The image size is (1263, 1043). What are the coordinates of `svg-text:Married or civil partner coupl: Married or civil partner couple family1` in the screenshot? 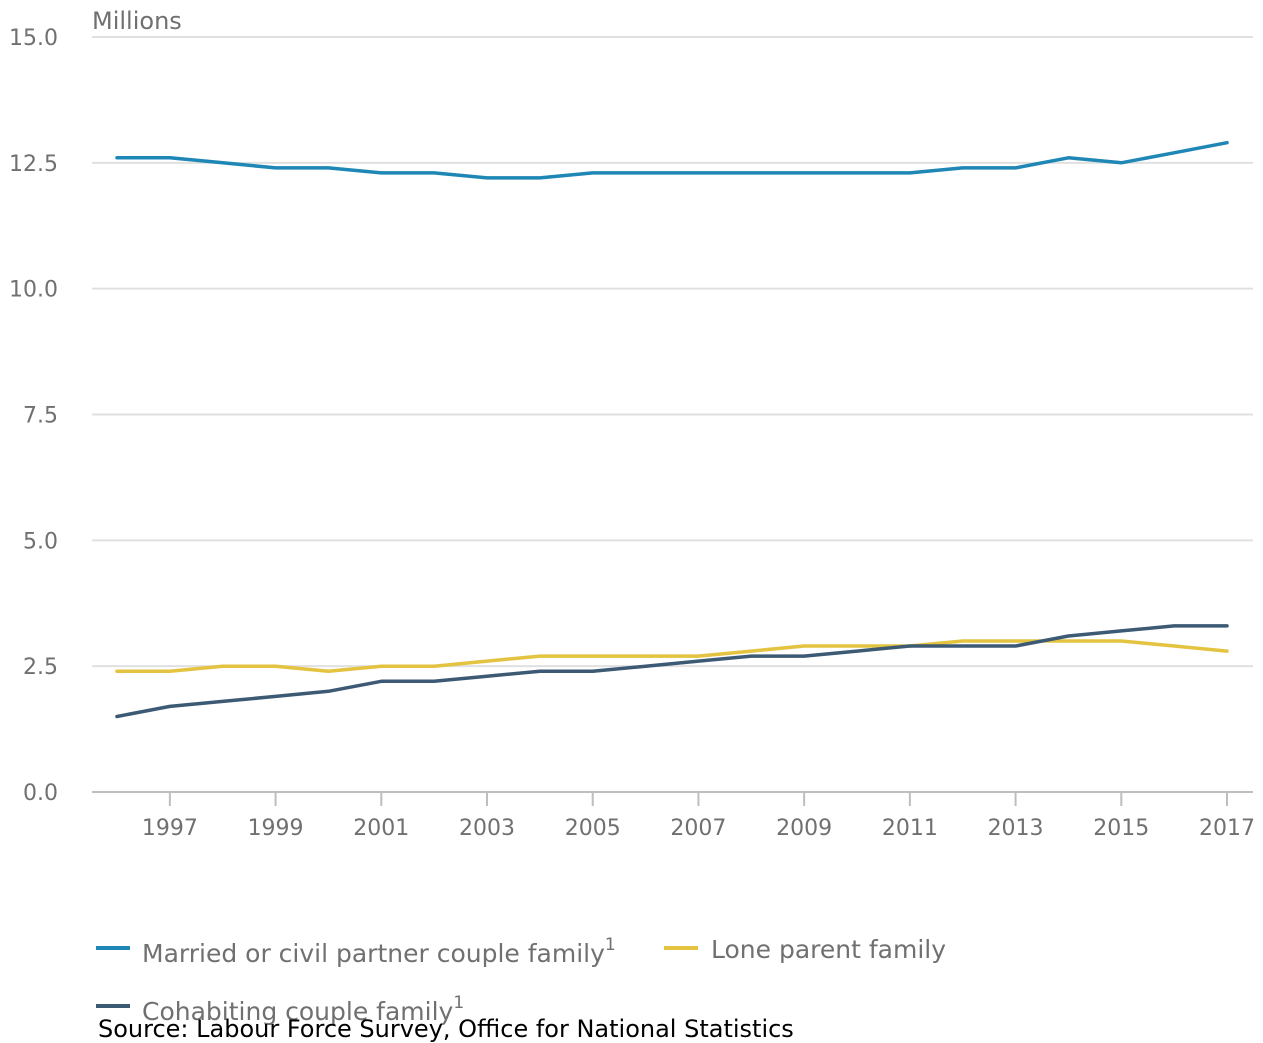 It's located at (379, 951).